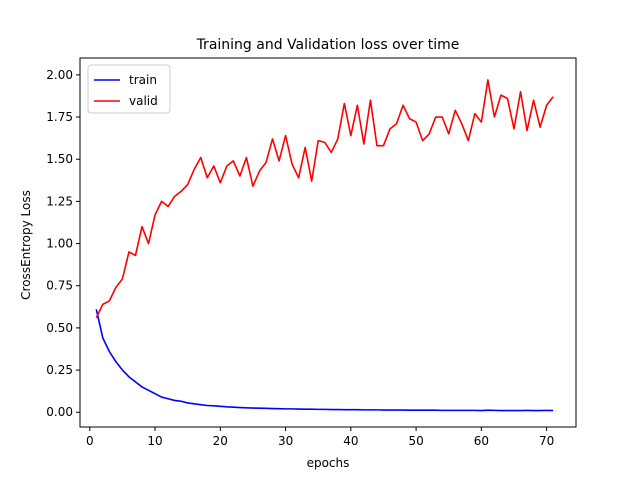  I want to click on y-tick-label: 2.00, so click(59, 75).